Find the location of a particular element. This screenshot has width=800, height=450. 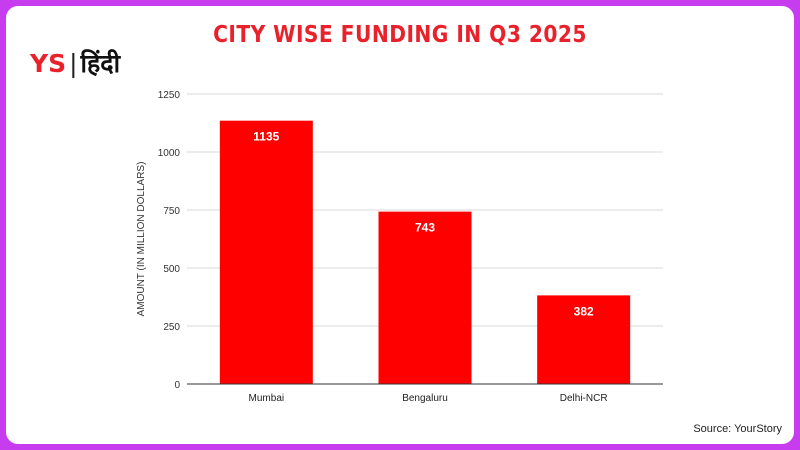

yourstory-hindi-logo: YS | हिंदी is located at coordinates (75, 63).